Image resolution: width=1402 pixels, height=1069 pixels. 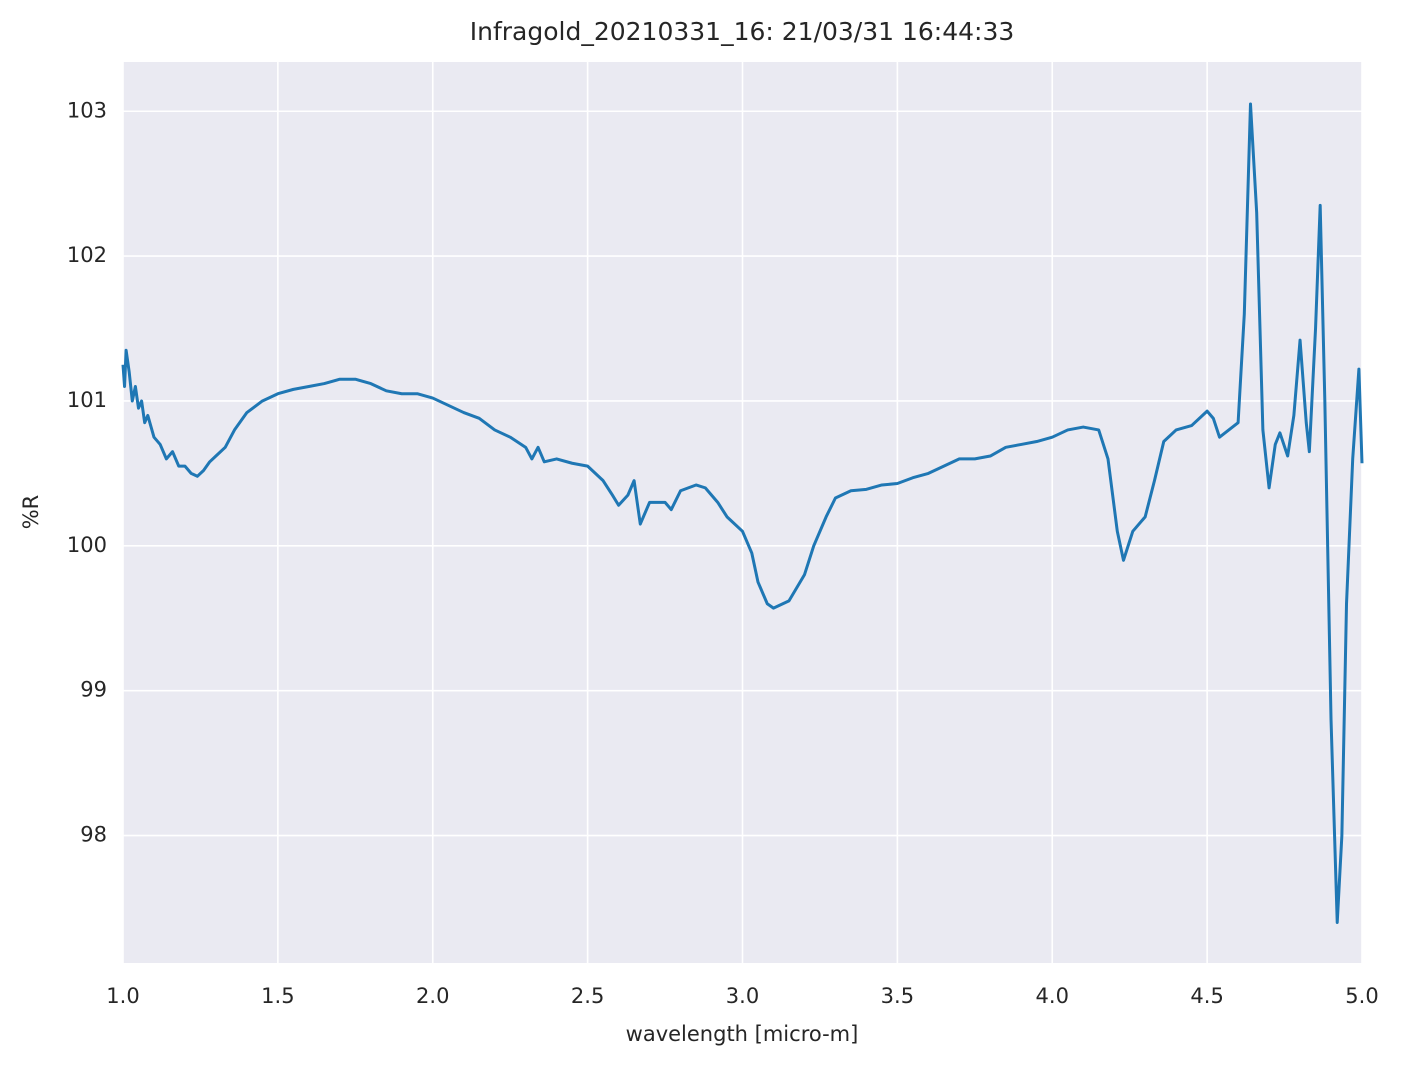 What do you see at coordinates (122, 996) in the screenshot?
I see `x-tick-label: 1.0` at bounding box center [122, 996].